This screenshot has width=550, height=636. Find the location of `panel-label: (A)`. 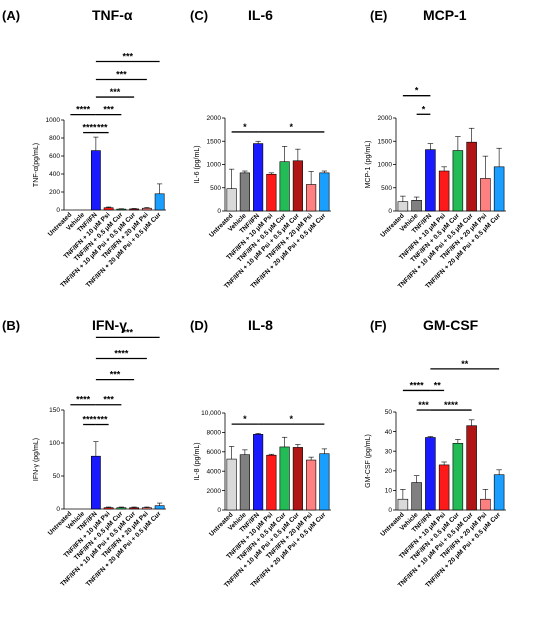

panel-label: (A) is located at coordinates (11, 15).